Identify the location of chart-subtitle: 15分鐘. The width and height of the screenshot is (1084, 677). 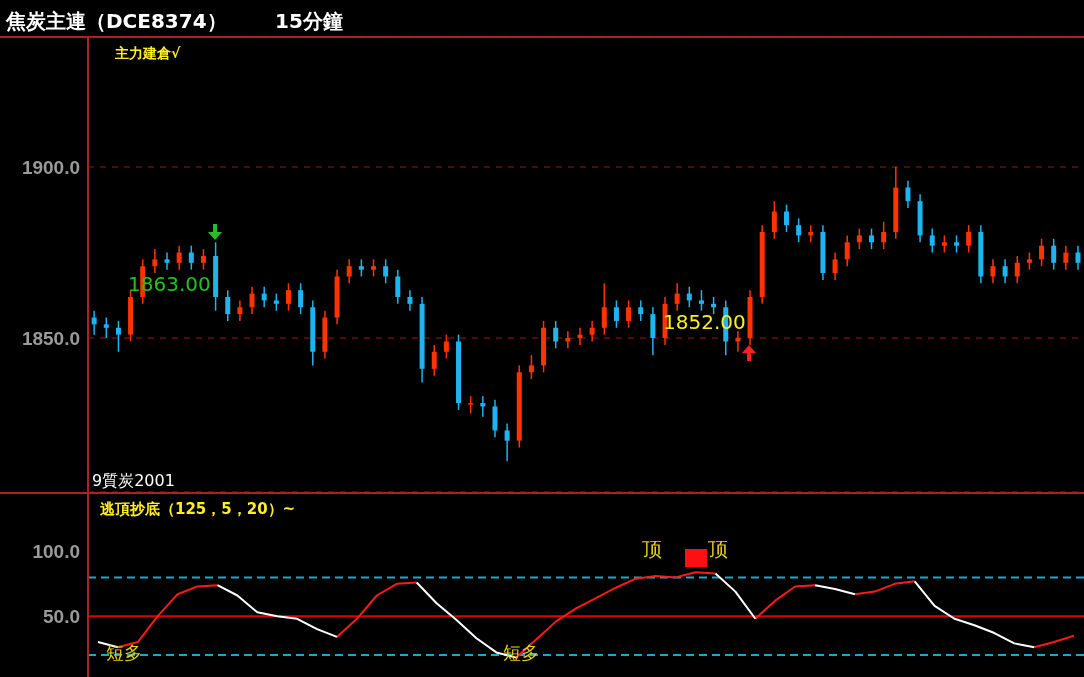
(309, 21).